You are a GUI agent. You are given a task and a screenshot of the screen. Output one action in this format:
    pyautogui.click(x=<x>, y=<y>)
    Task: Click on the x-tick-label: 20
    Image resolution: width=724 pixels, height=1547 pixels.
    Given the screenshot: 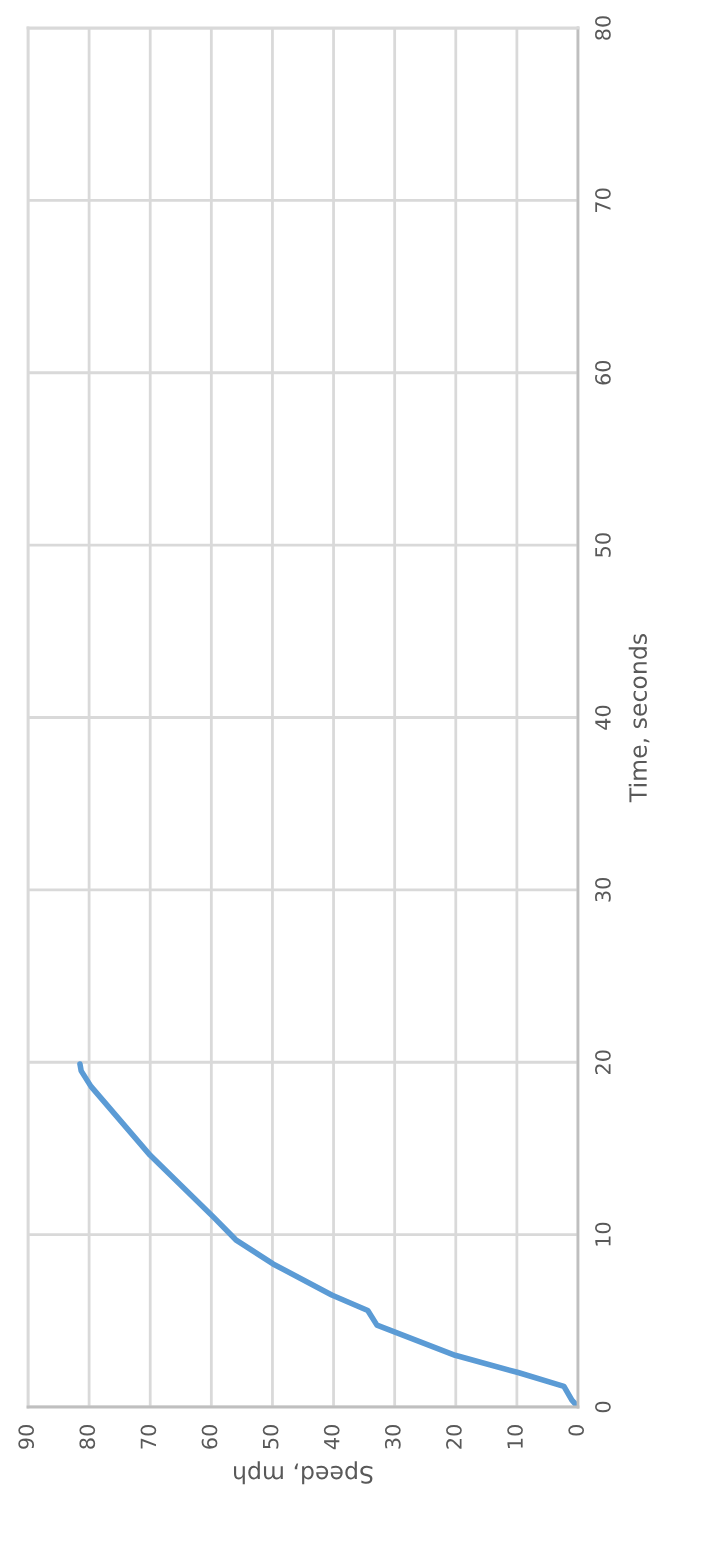 What is the action you would take?
    pyautogui.click(x=454, y=1437)
    